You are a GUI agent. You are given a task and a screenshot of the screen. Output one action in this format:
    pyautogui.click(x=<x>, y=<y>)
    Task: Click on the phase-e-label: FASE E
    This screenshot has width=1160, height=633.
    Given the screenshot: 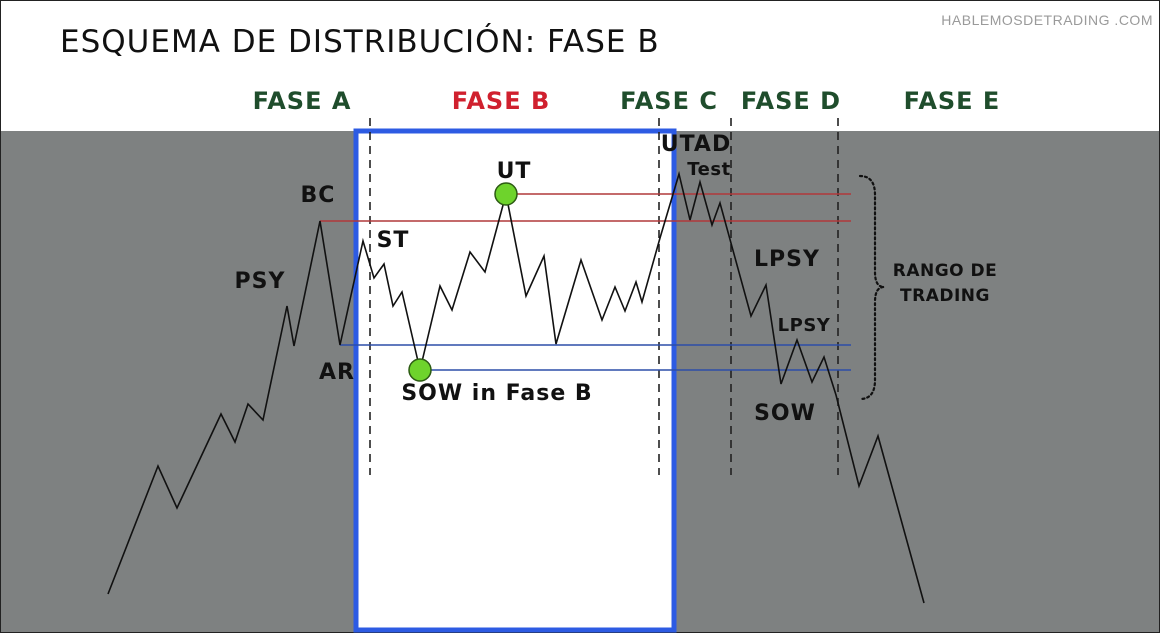 What is the action you would take?
    pyautogui.click(x=952, y=101)
    